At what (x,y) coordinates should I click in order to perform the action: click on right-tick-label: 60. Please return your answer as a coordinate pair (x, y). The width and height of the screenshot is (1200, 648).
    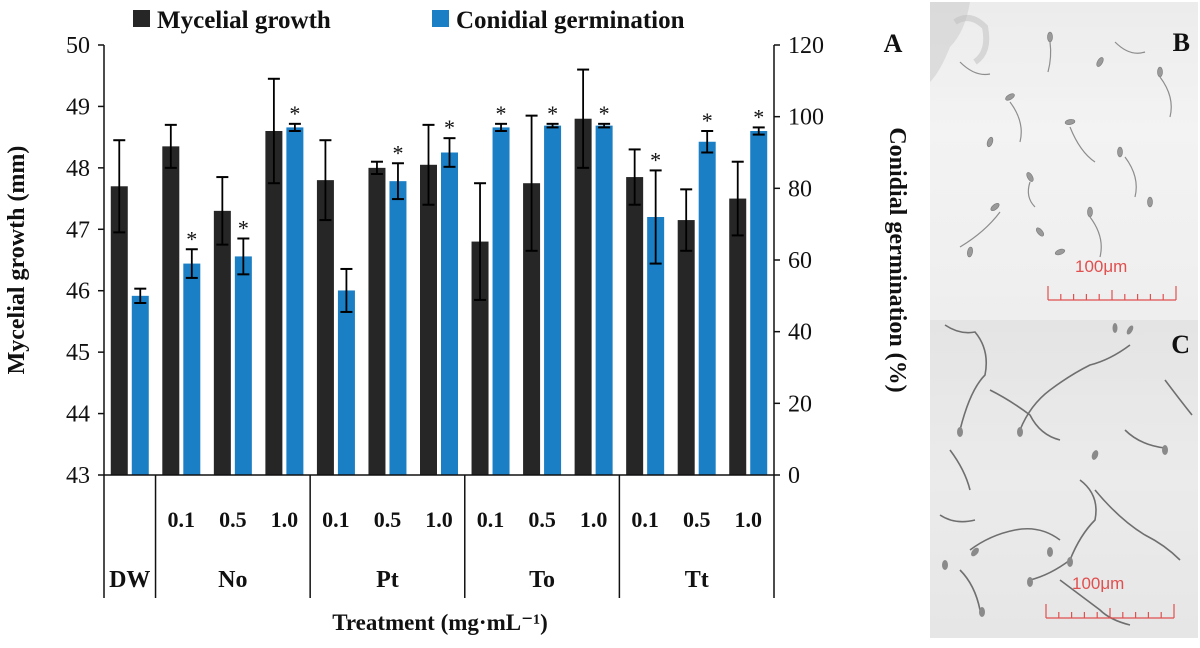
    Looking at the image, I should click on (800, 261).